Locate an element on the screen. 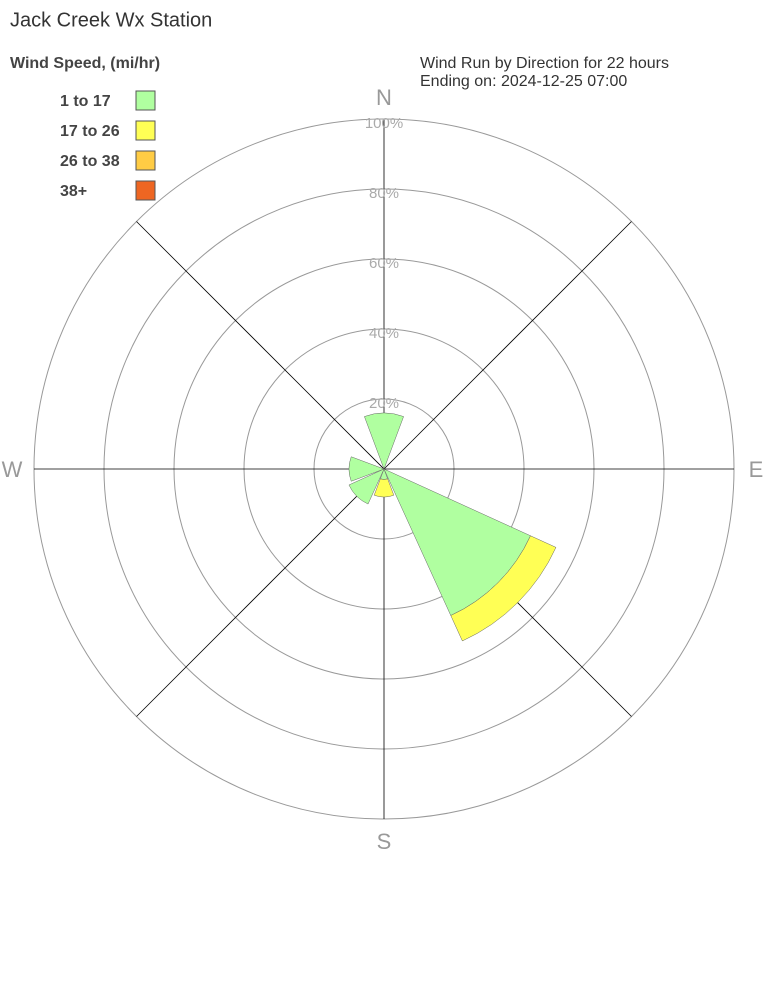 The image size is (768, 1008). r-tick-label: 80% is located at coordinates (384, 193).